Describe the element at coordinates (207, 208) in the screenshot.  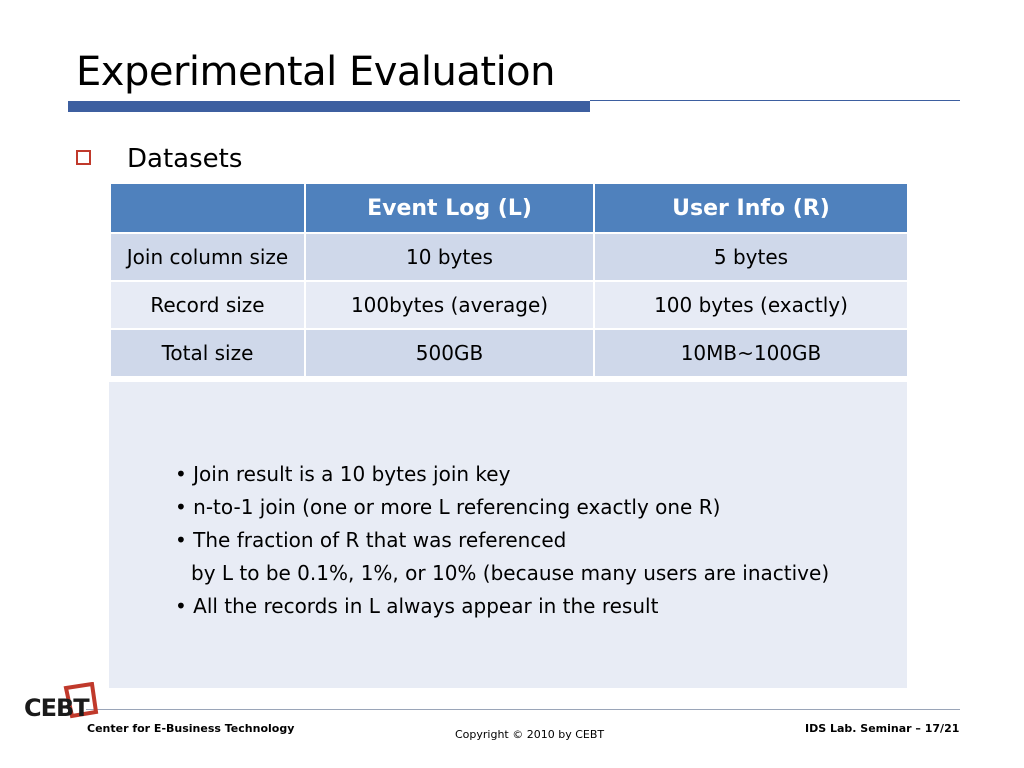
I see `table-header-cell` at that location.